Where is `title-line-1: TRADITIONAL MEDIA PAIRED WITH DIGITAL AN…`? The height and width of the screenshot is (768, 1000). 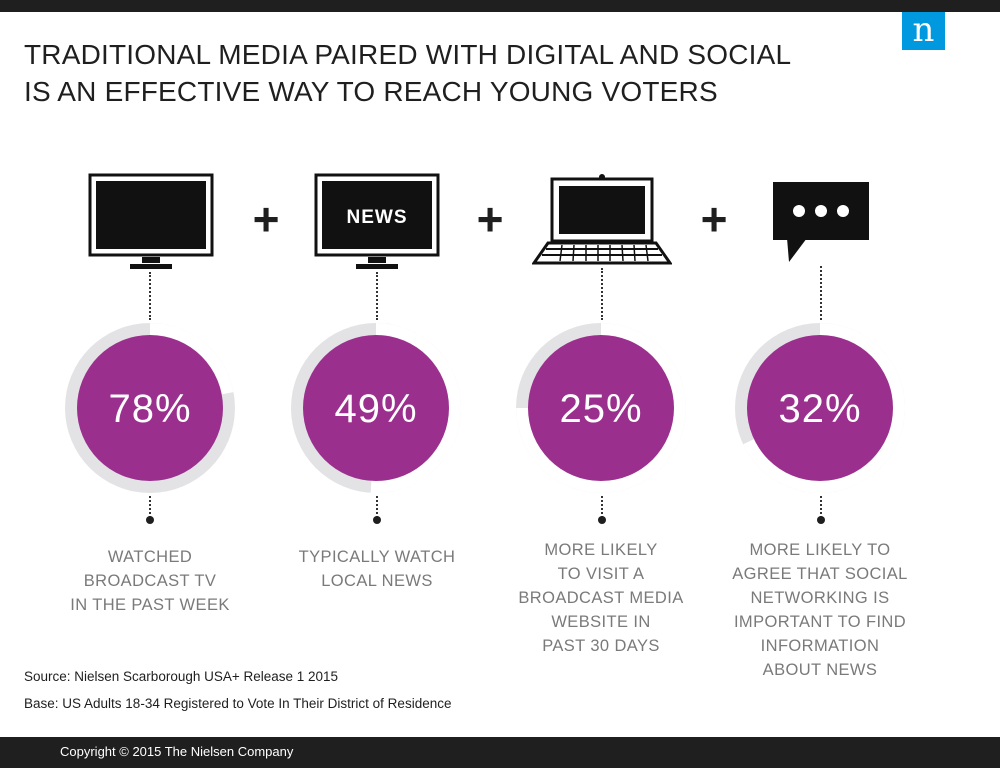 title-line-1: TRADITIONAL MEDIA PAIRED WITH DIGITAL AN… is located at coordinates (408, 54).